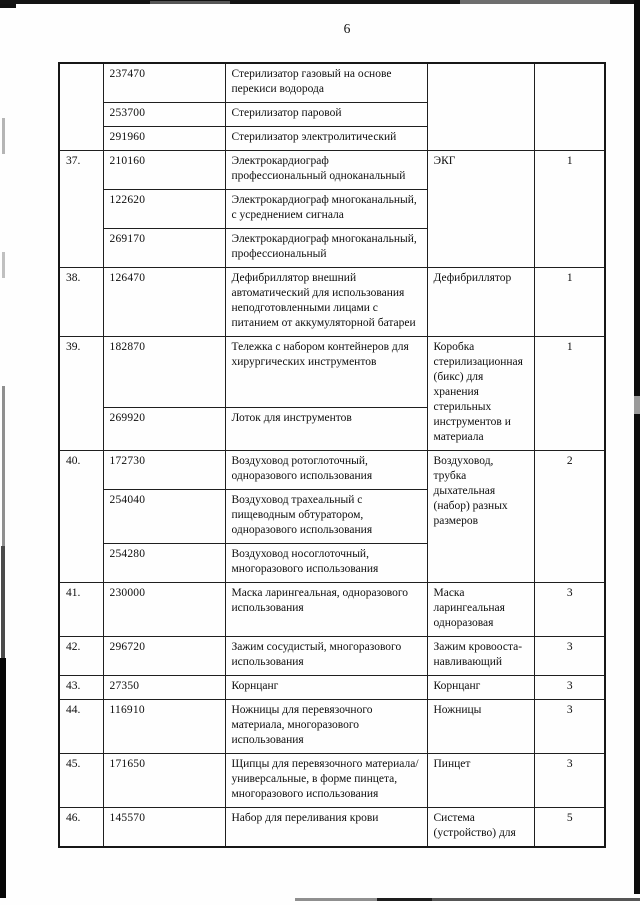 The image size is (640, 905). Describe the element at coordinates (164, 302) in the screenshot. I see `code-cell: 126470` at that location.